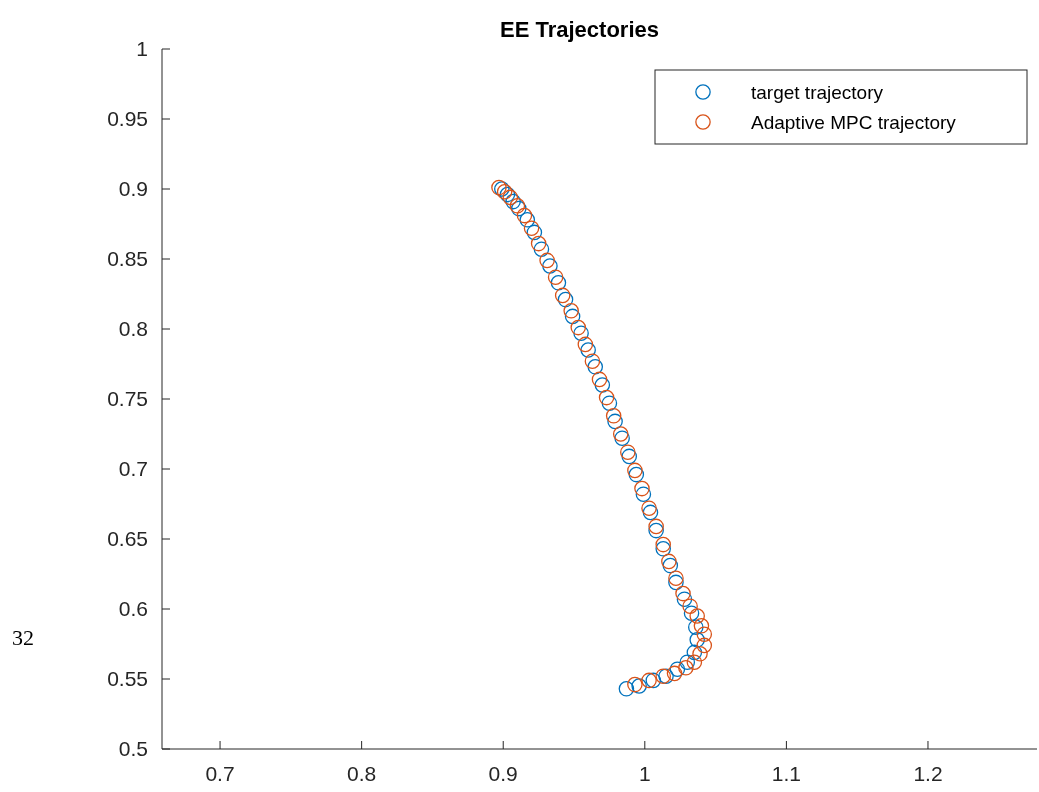 The width and height of the screenshot is (1039, 792). Describe the element at coordinates (127, 119) in the screenshot. I see `y-tick-label: 0.95` at that location.